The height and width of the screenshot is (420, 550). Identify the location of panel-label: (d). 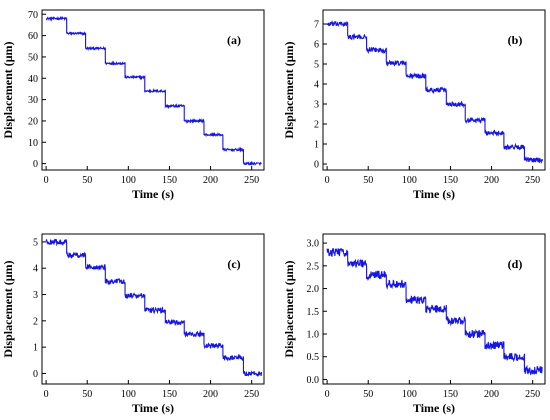
(515, 264).